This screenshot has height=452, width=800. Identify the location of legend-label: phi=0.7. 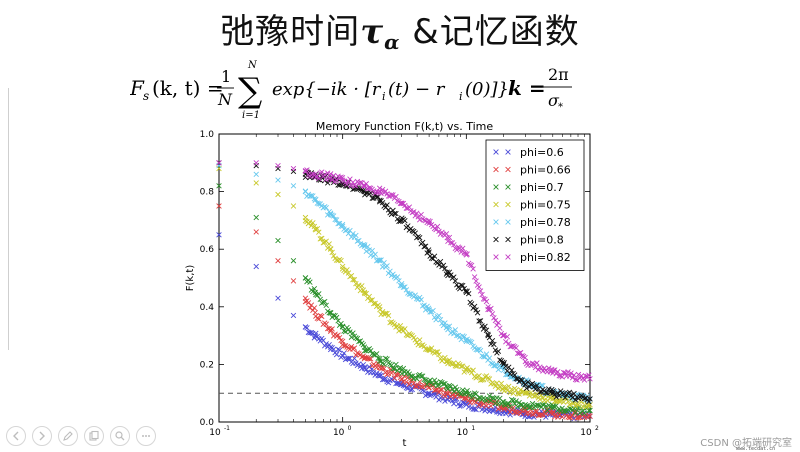
(542, 187).